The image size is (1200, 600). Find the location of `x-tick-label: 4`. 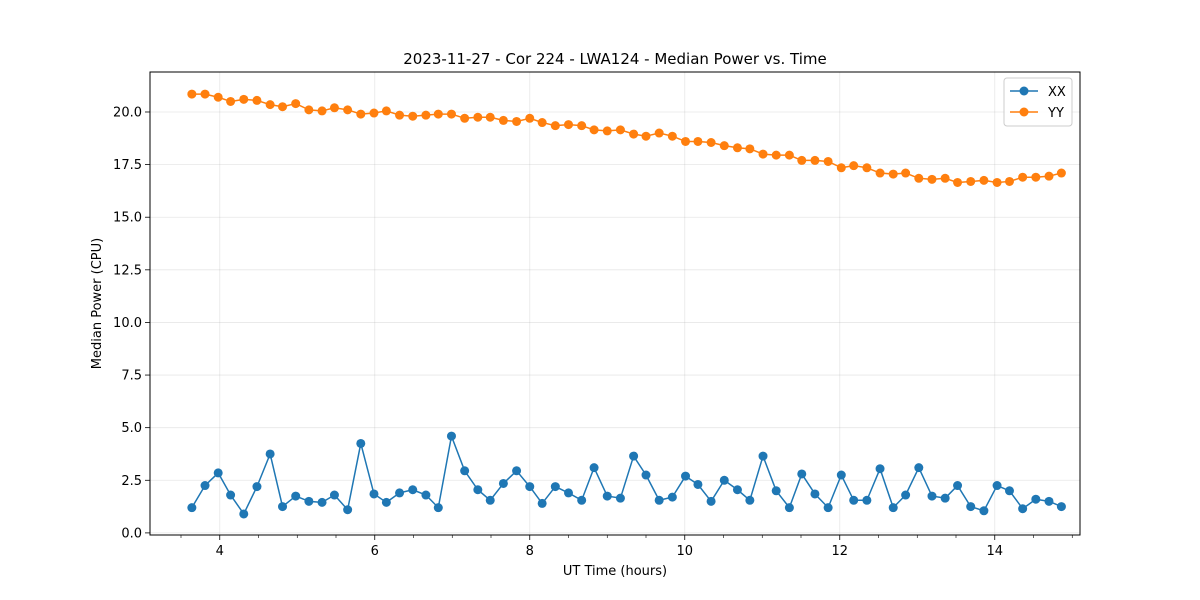

x-tick-label: 4 is located at coordinates (220, 551).